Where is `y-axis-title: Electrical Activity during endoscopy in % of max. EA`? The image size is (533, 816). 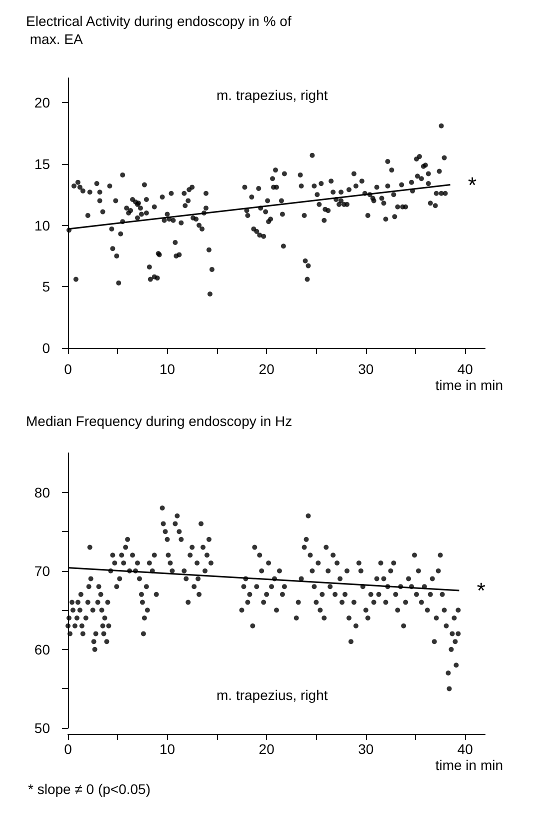 y-axis-title: Electrical Activity during endoscopy in % of max. EA is located at coordinates (159, 30).